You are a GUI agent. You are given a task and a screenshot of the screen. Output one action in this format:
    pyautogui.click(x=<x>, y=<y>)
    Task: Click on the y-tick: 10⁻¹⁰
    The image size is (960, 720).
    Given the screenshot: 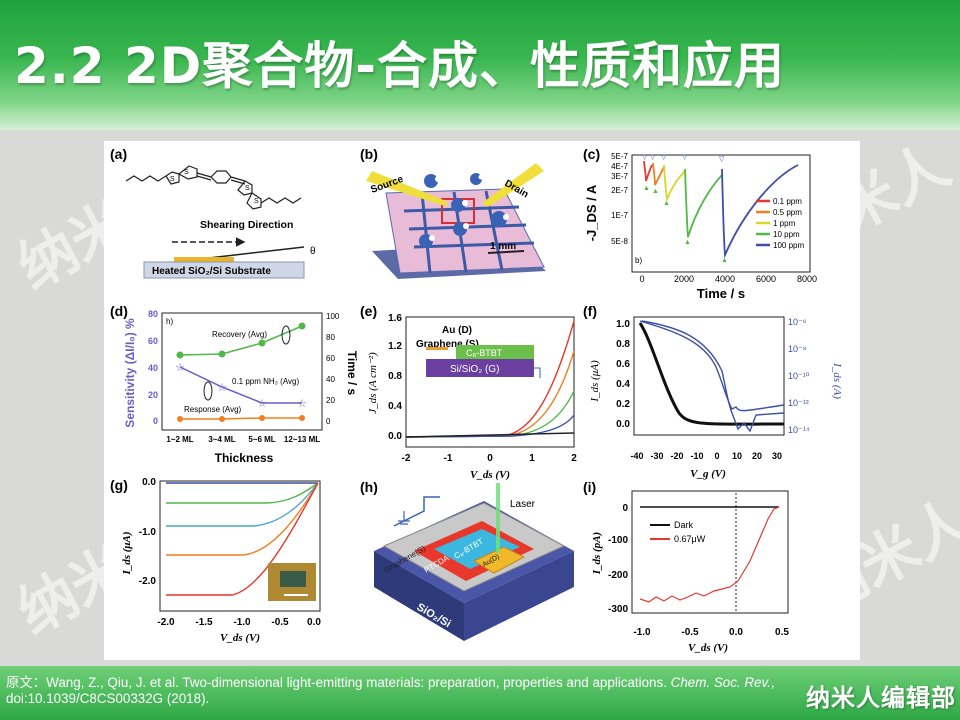 What is the action you would take?
    pyautogui.click(x=799, y=376)
    